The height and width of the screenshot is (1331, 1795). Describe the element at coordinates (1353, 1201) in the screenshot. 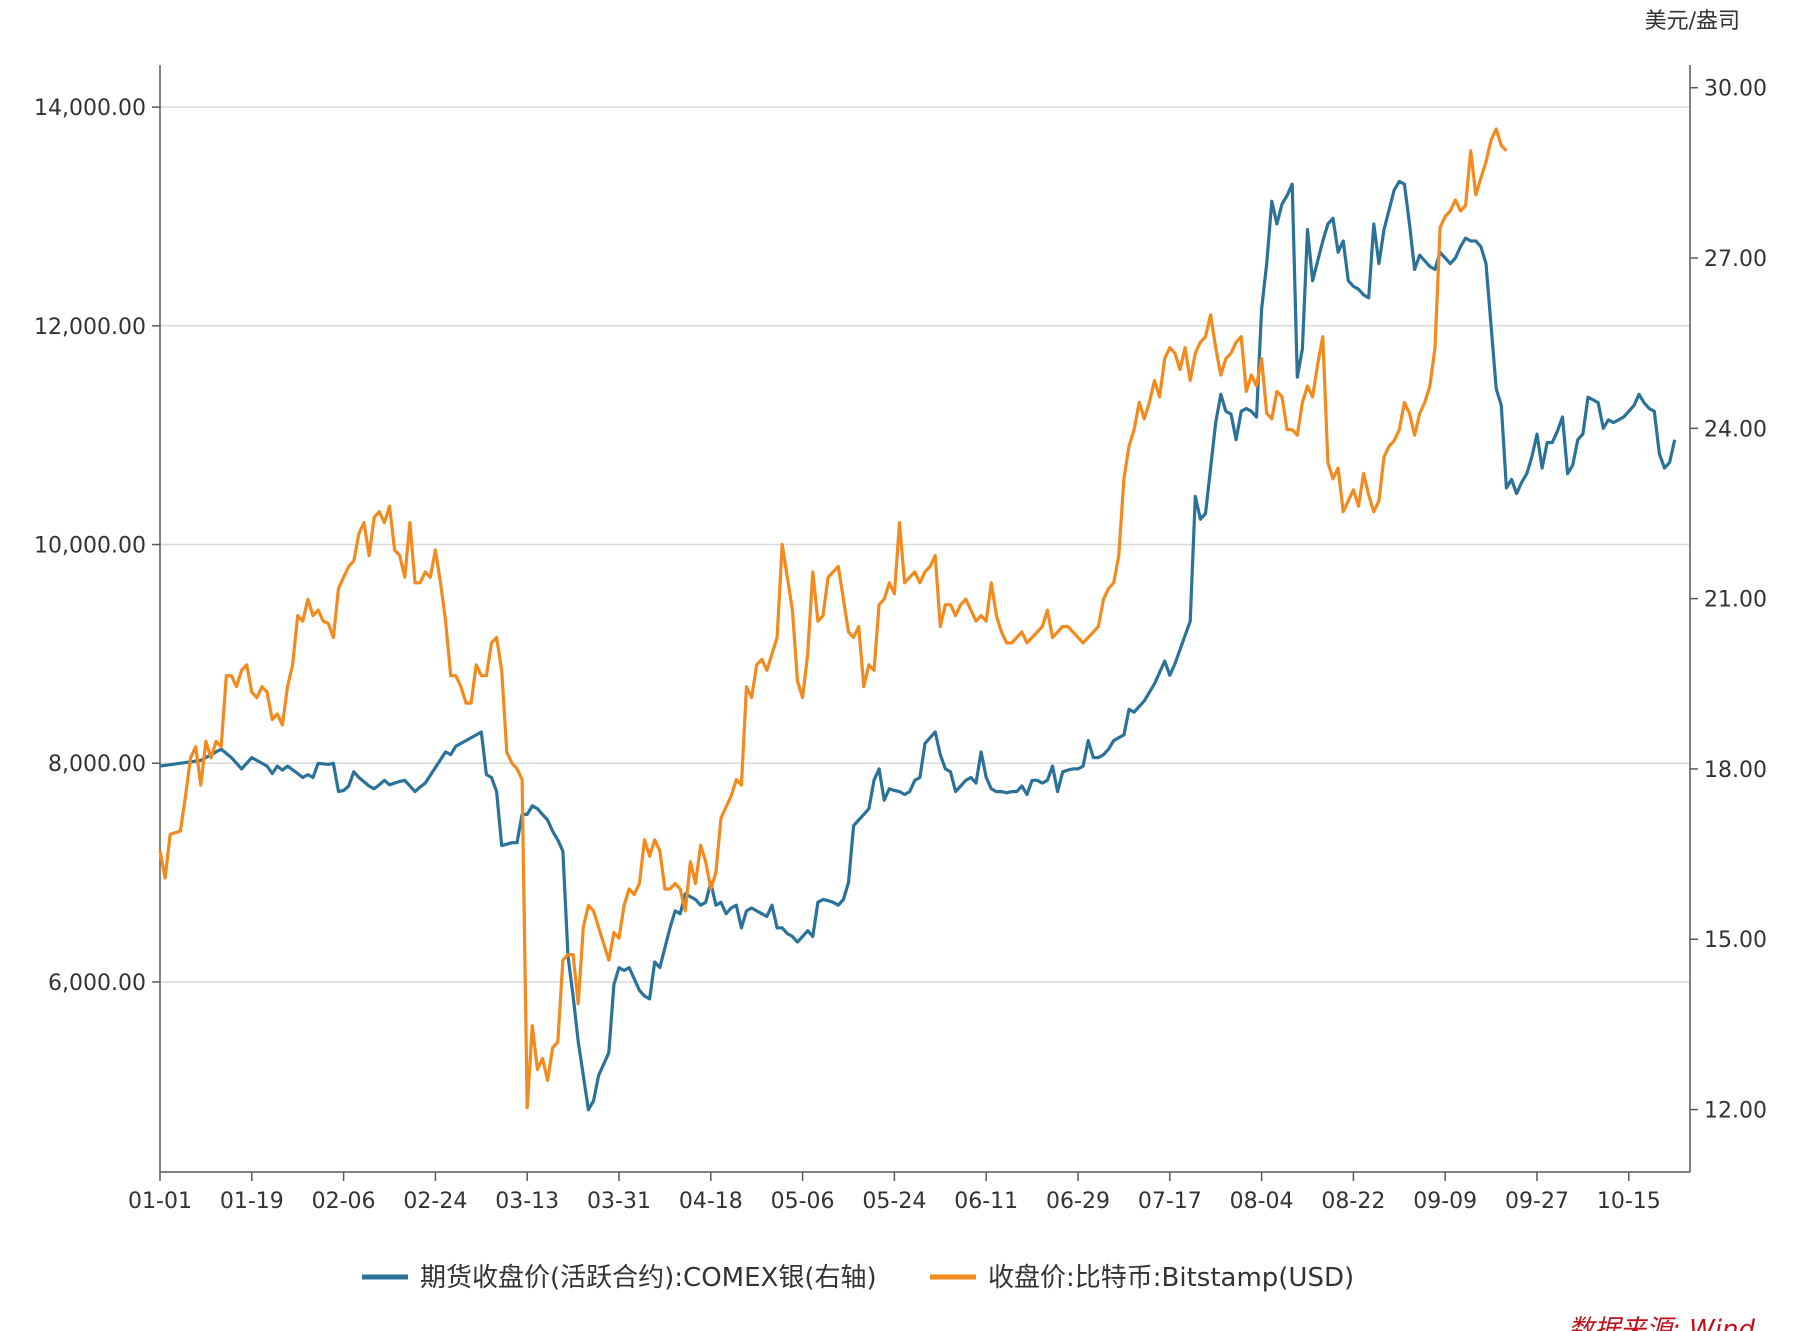

I see `x-tick-label: 08-22` at that location.